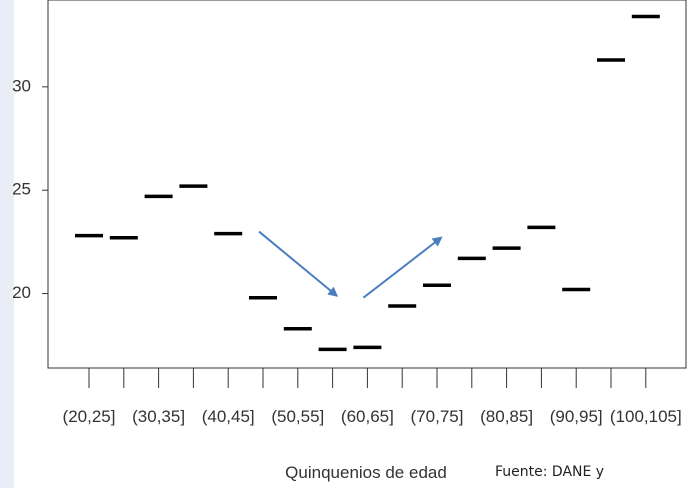  What do you see at coordinates (506, 416) in the screenshot?
I see `x-tick-label: (80,85]` at bounding box center [506, 416].